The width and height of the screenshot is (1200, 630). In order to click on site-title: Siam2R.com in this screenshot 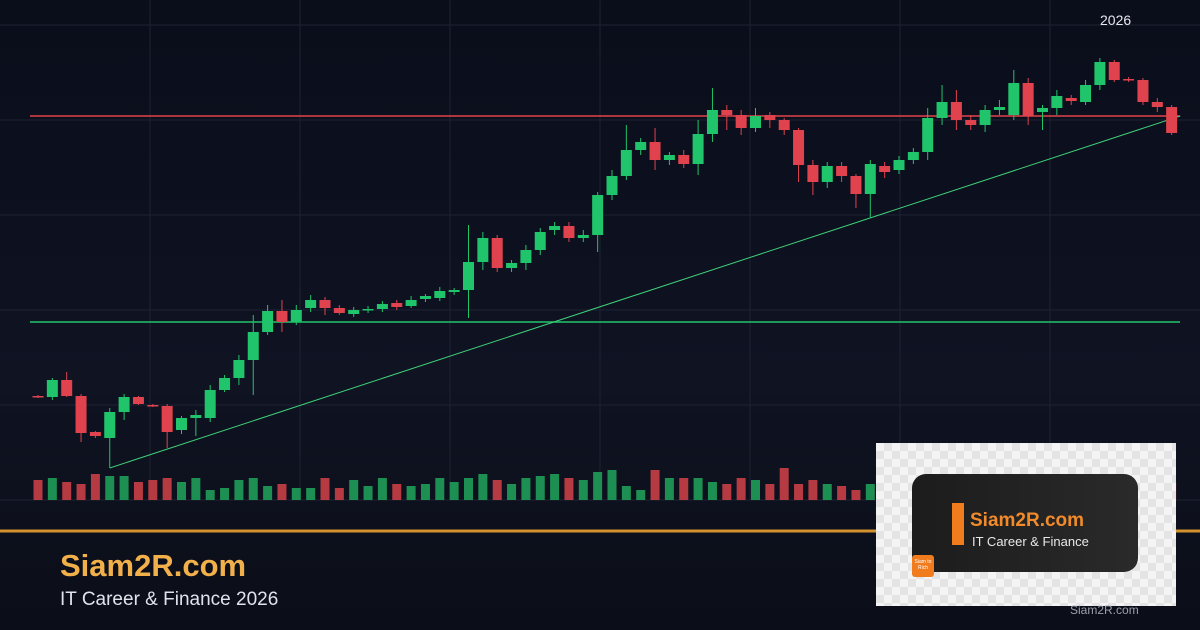, I will do `click(153, 565)`.